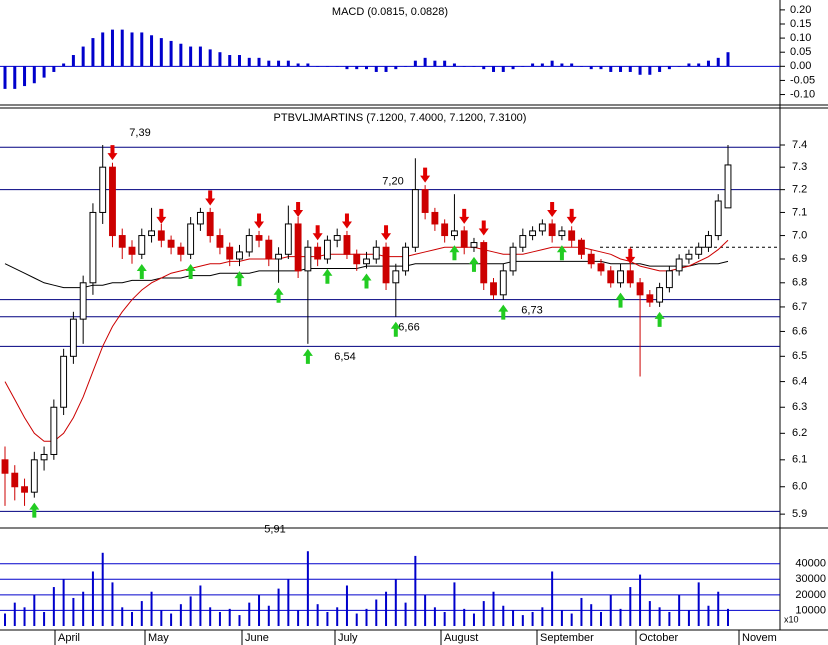 This screenshot has width=828, height=645. Describe the element at coordinates (810, 610) in the screenshot. I see `y-tick-label: 10000` at that location.